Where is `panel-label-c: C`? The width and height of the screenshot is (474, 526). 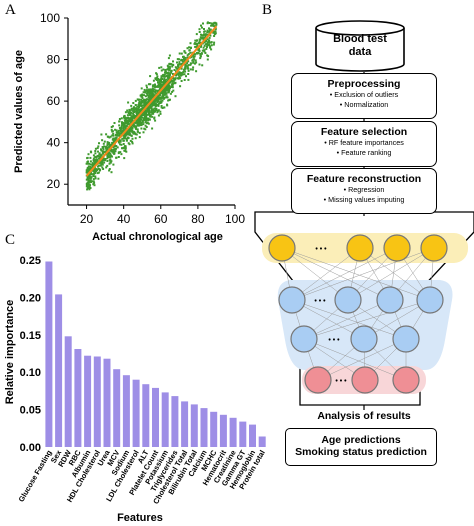
panel-label-c: C is located at coordinates (10, 240).